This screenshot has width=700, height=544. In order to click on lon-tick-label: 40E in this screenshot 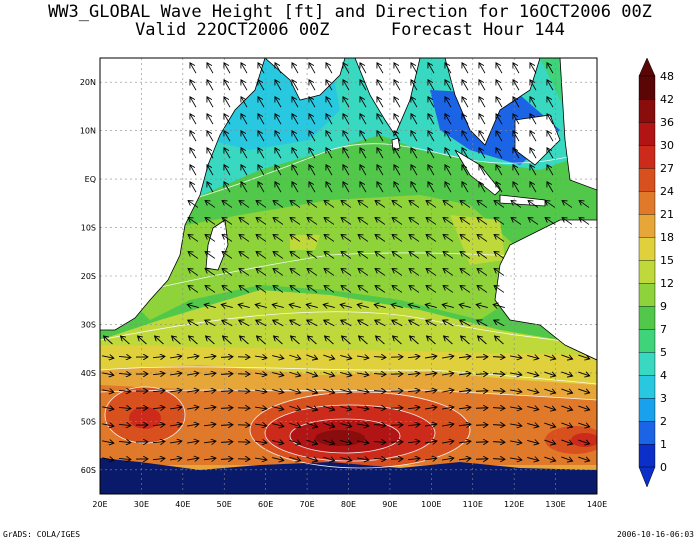, I will do `click(182, 504)`.